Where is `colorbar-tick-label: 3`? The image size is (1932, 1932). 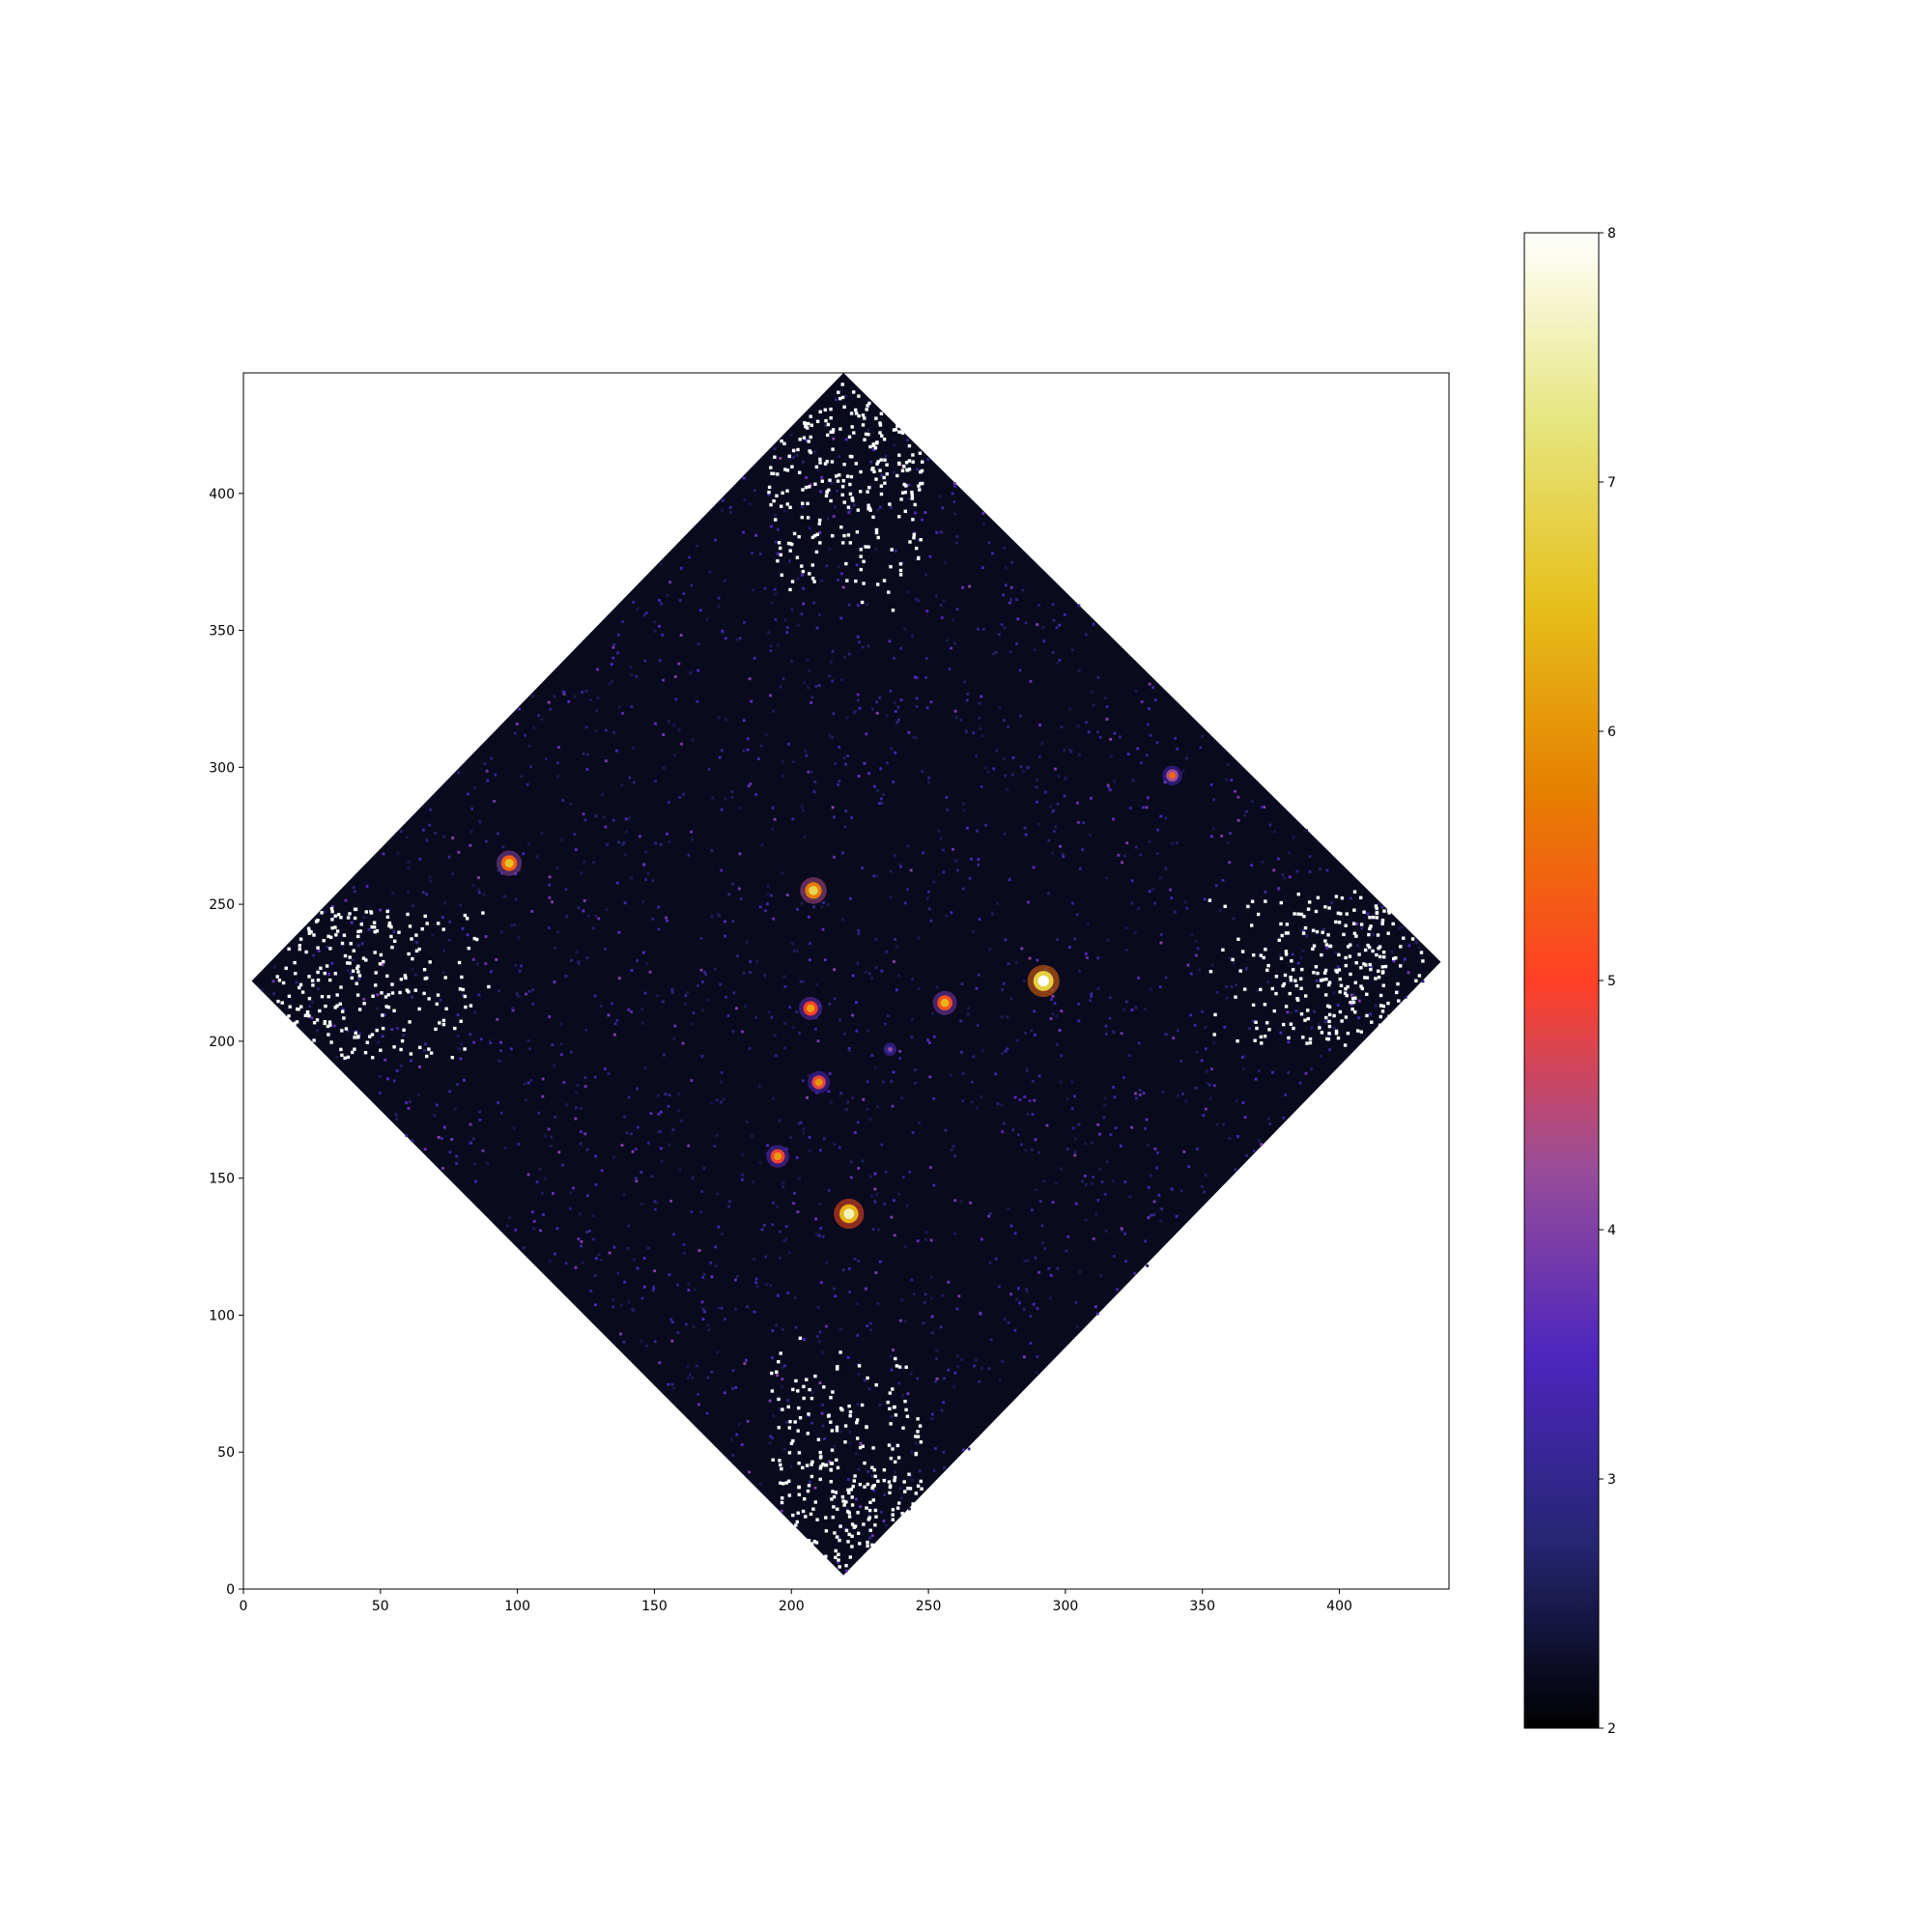 colorbar-tick-label: 3 is located at coordinates (1611, 1480).